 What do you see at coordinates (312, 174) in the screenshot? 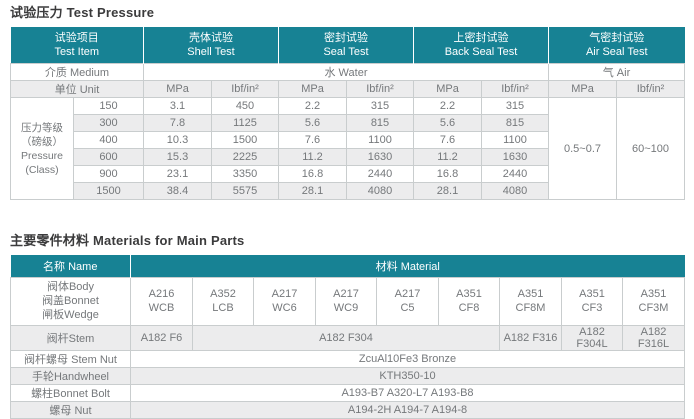
I see `seal-mpa-cell: 16.8` at bounding box center [312, 174].